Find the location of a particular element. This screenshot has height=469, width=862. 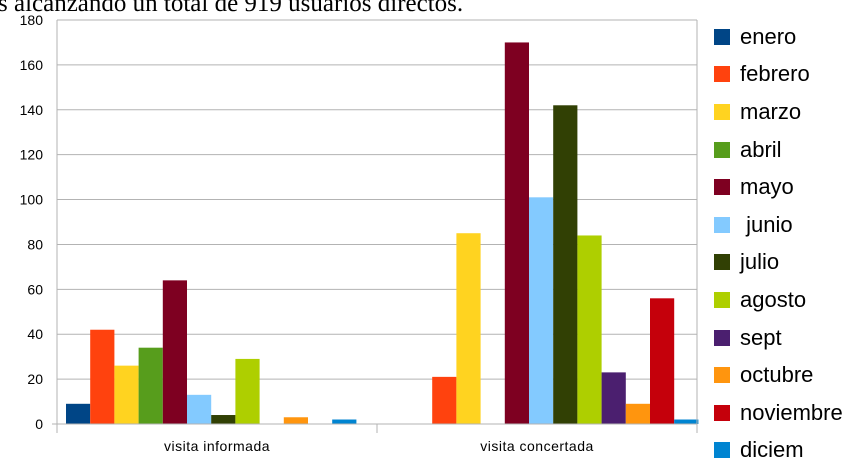

legend-item-octubre: octubre is located at coordinates (778, 375).